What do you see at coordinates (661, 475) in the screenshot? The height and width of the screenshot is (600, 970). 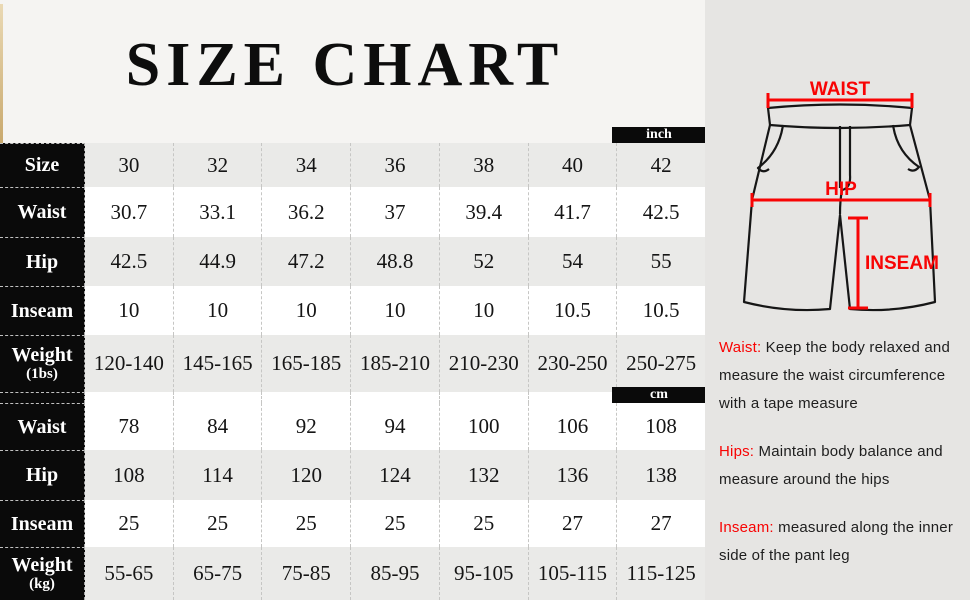 I see `table-cell: 138` at bounding box center [661, 475].